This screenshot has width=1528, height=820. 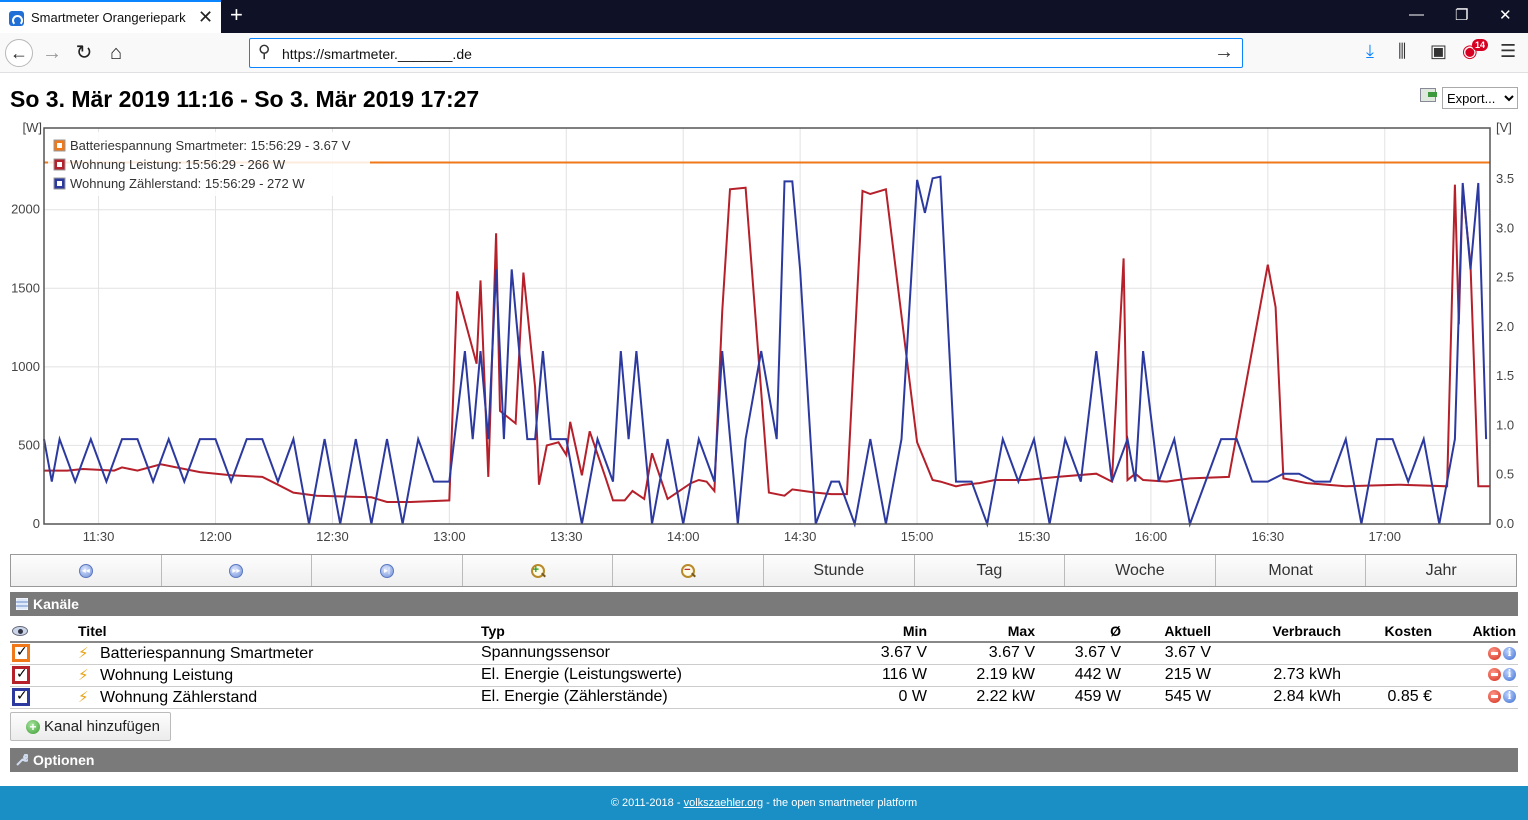 I want to click on y-left-tick-label: 1500, so click(x=25, y=287).